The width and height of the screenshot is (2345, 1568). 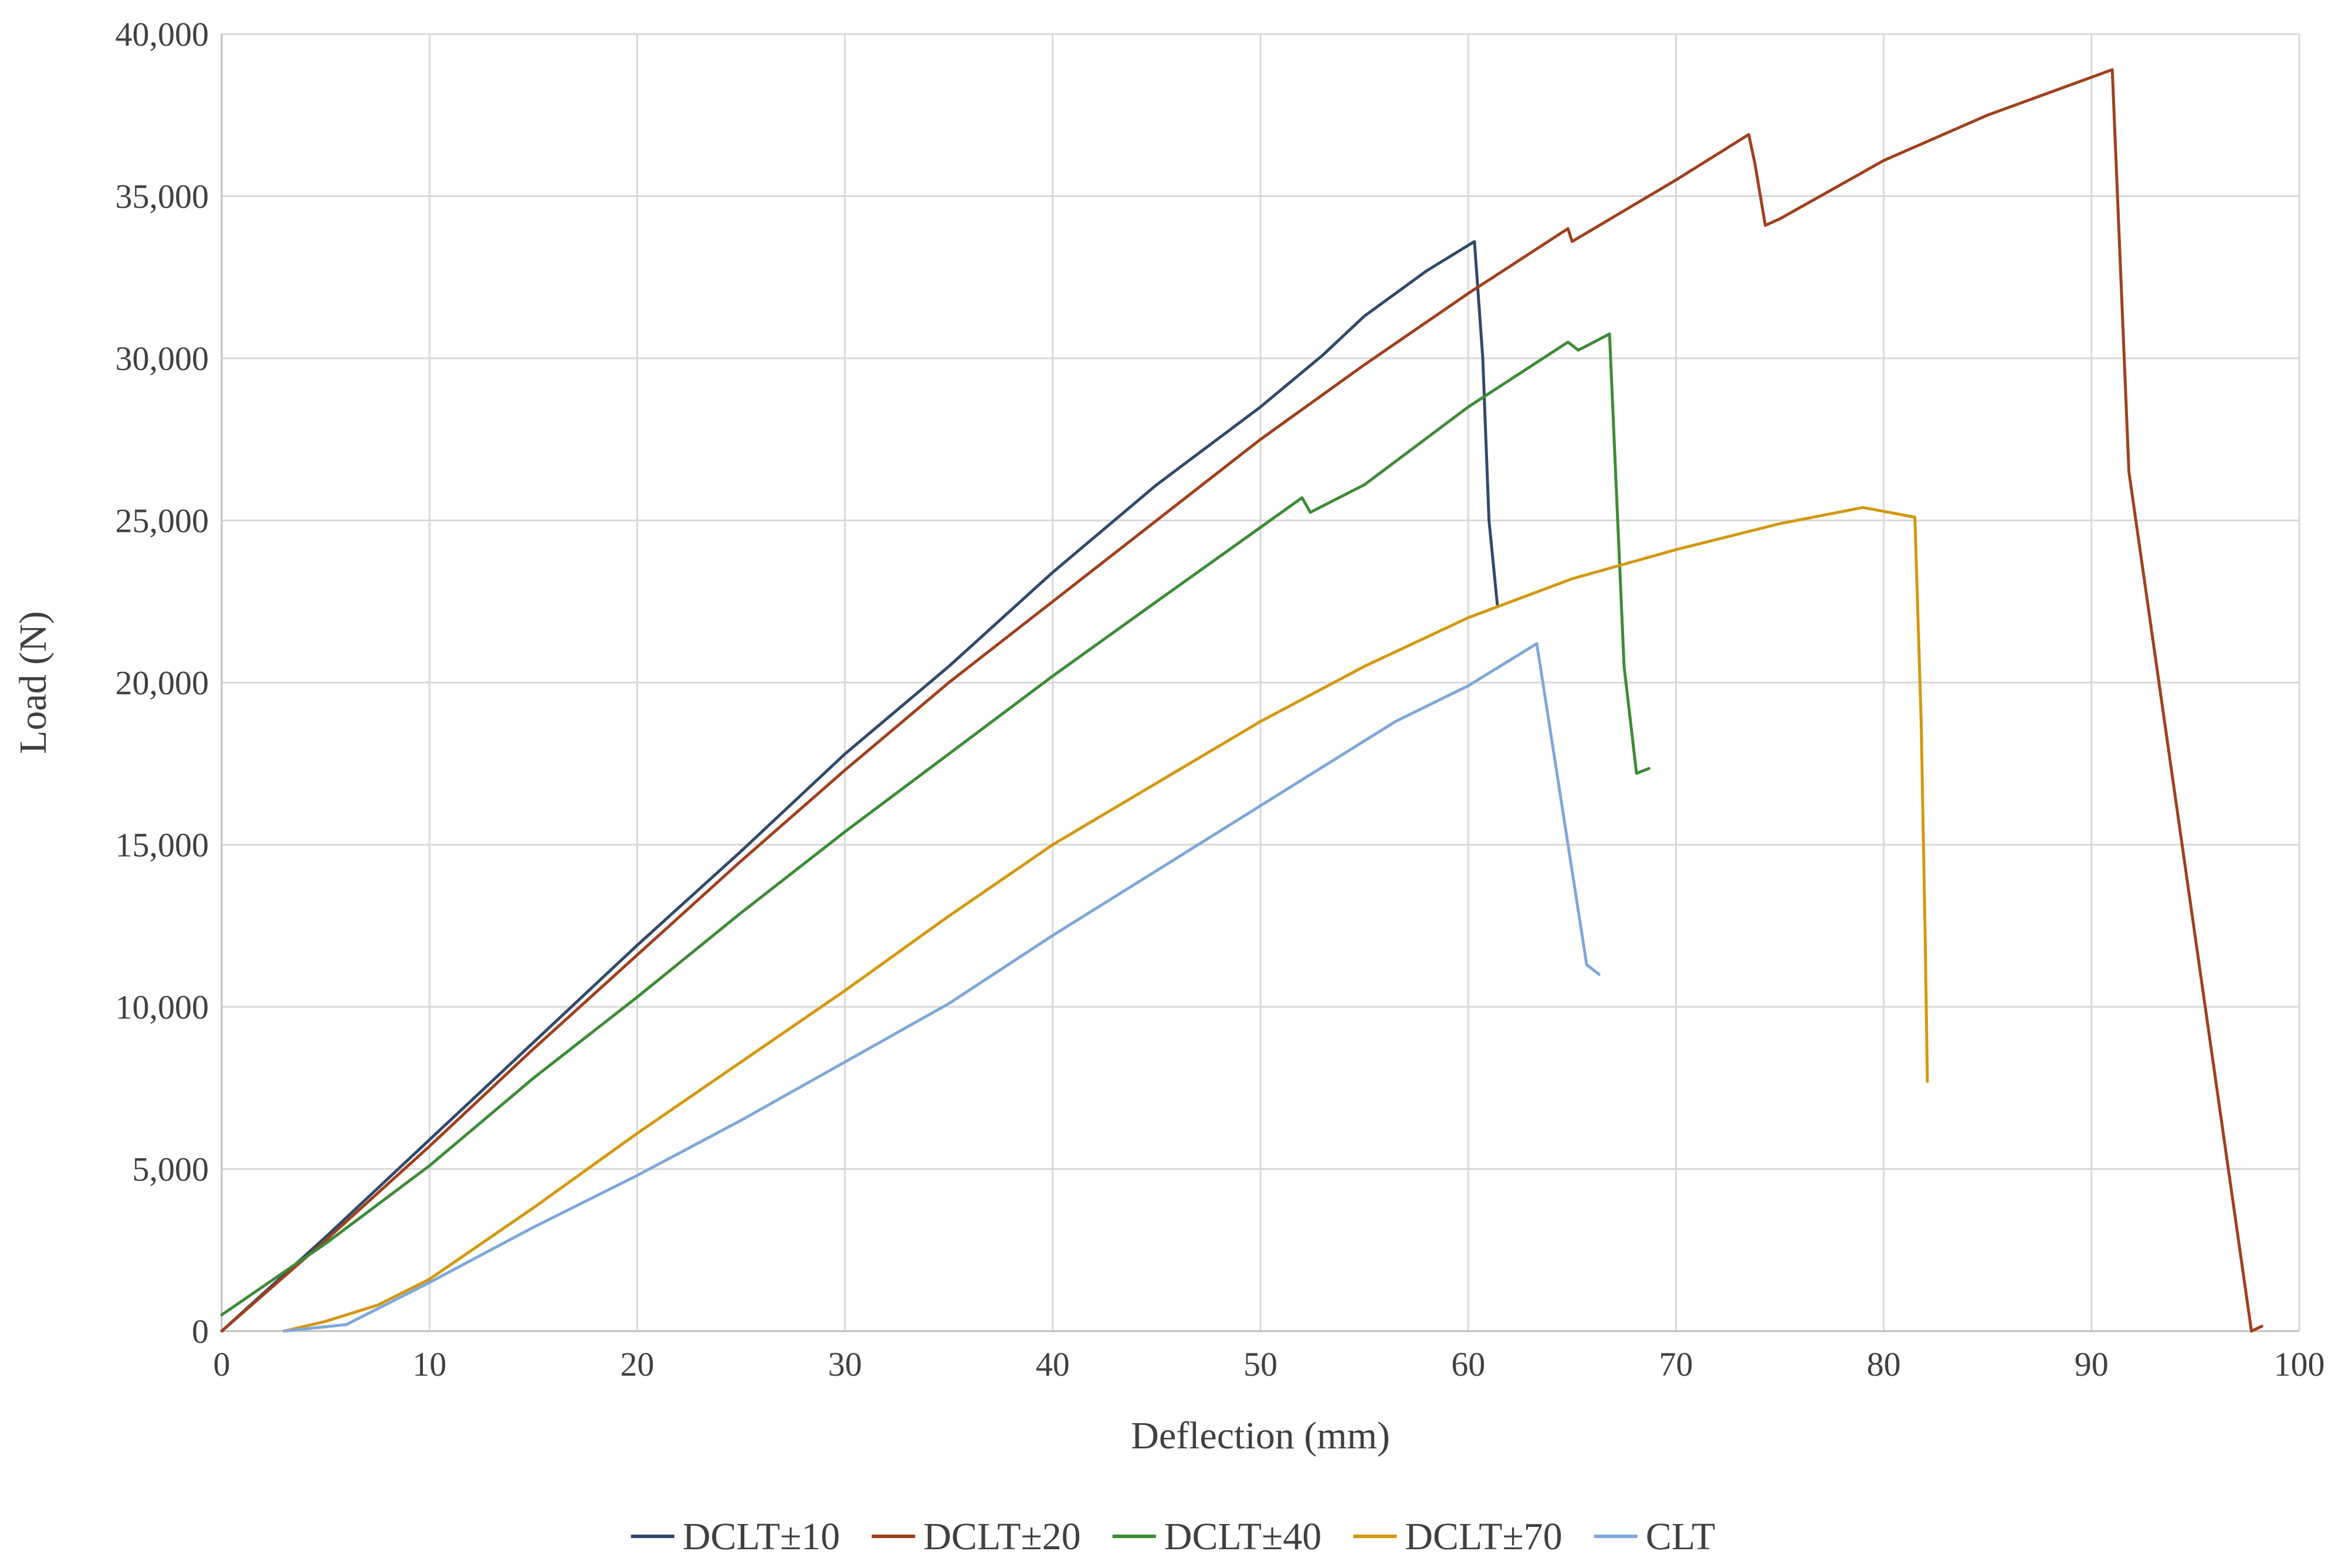 I want to click on legend-item-1: DCLT±20, so click(x=976, y=1536).